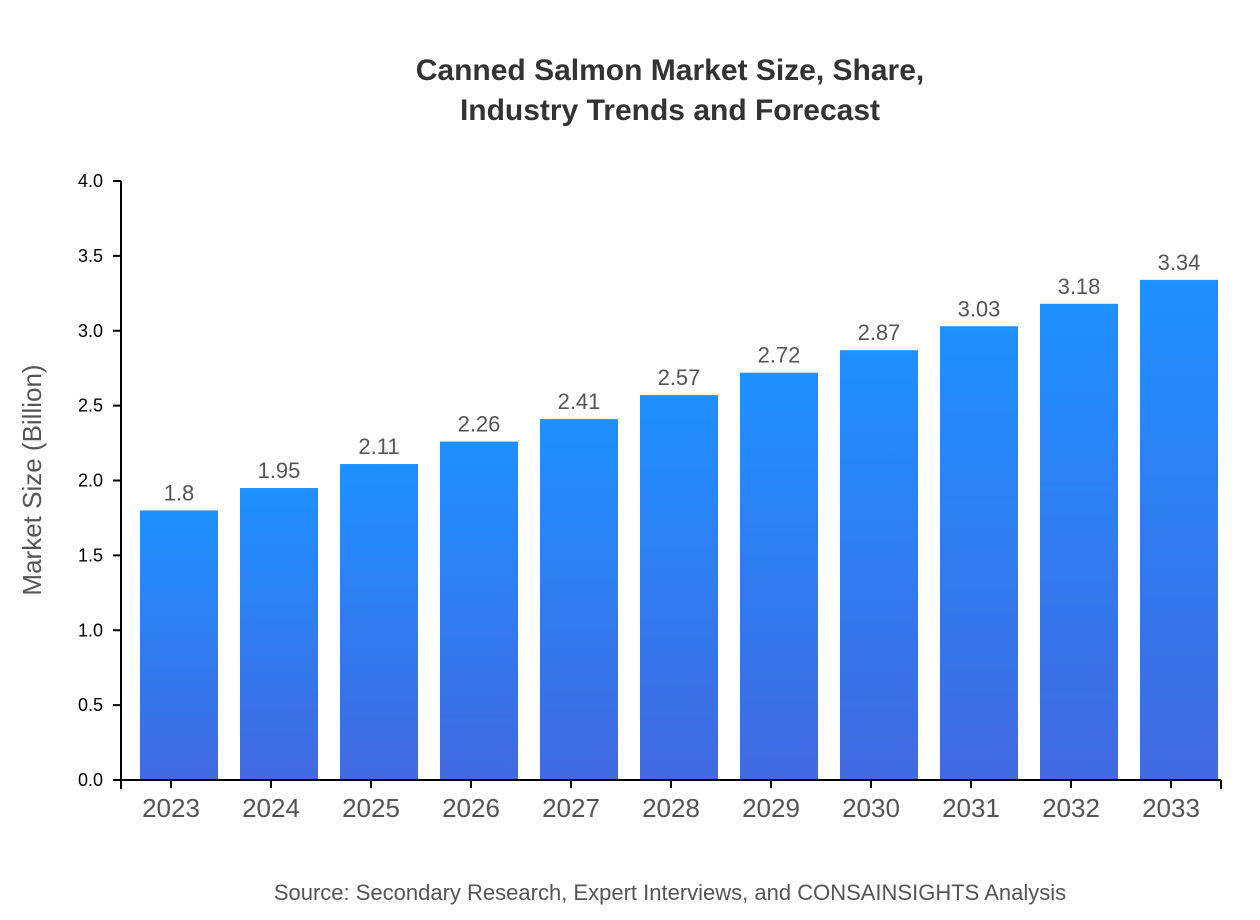  I want to click on data-label-2031: 3.03, so click(979, 308).